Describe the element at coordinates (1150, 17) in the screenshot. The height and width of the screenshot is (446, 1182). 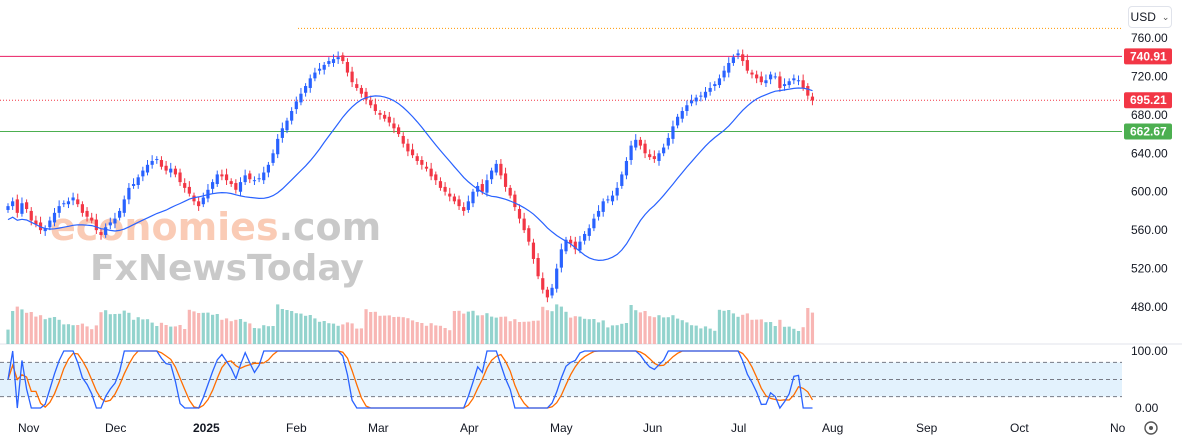
I see `currency-dropdown: USD ⌄` at that location.